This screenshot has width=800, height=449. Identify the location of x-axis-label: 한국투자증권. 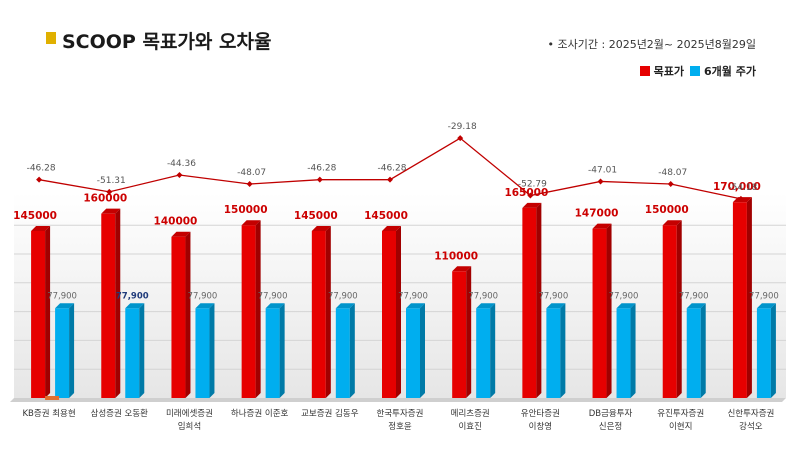
(400, 413).